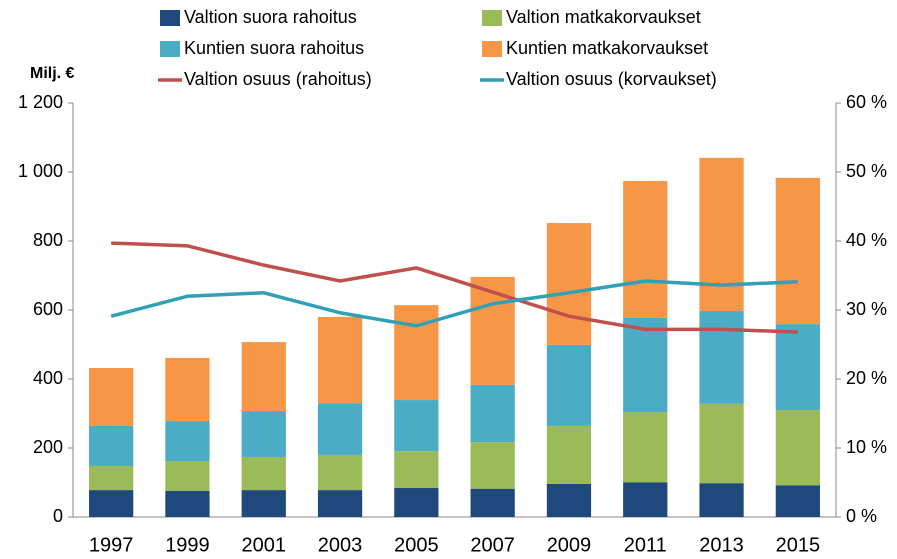 The width and height of the screenshot is (897, 559). I want to click on y2-tick-label: 10 %, so click(866, 447).